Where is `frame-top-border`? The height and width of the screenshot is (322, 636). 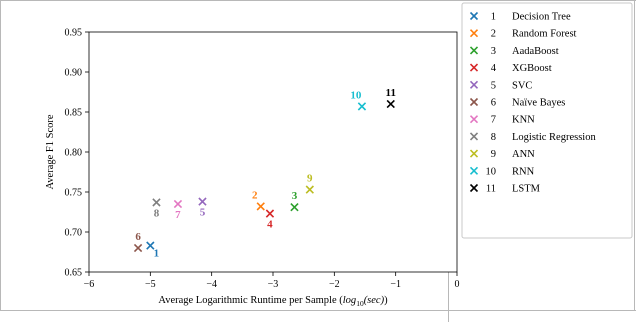
frame-top-border is located at coordinates (318, 0).